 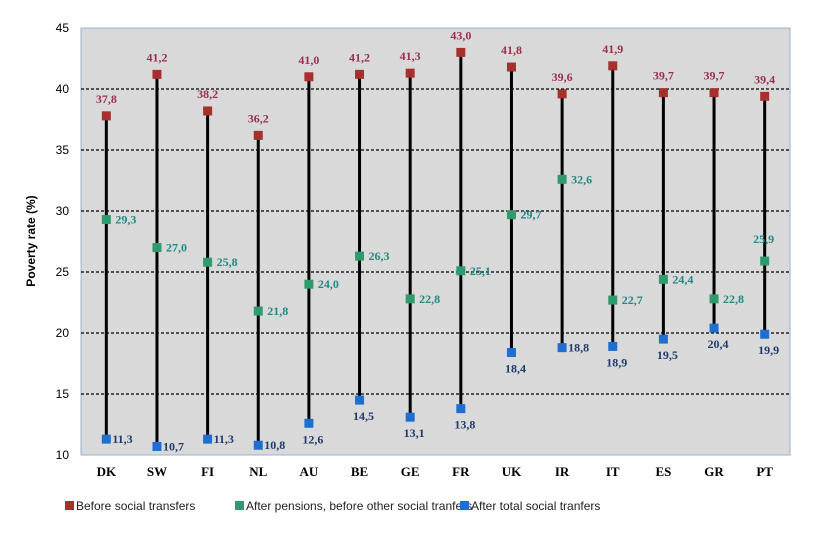 I want to click on data-label-before: 41,2, so click(x=359, y=57).